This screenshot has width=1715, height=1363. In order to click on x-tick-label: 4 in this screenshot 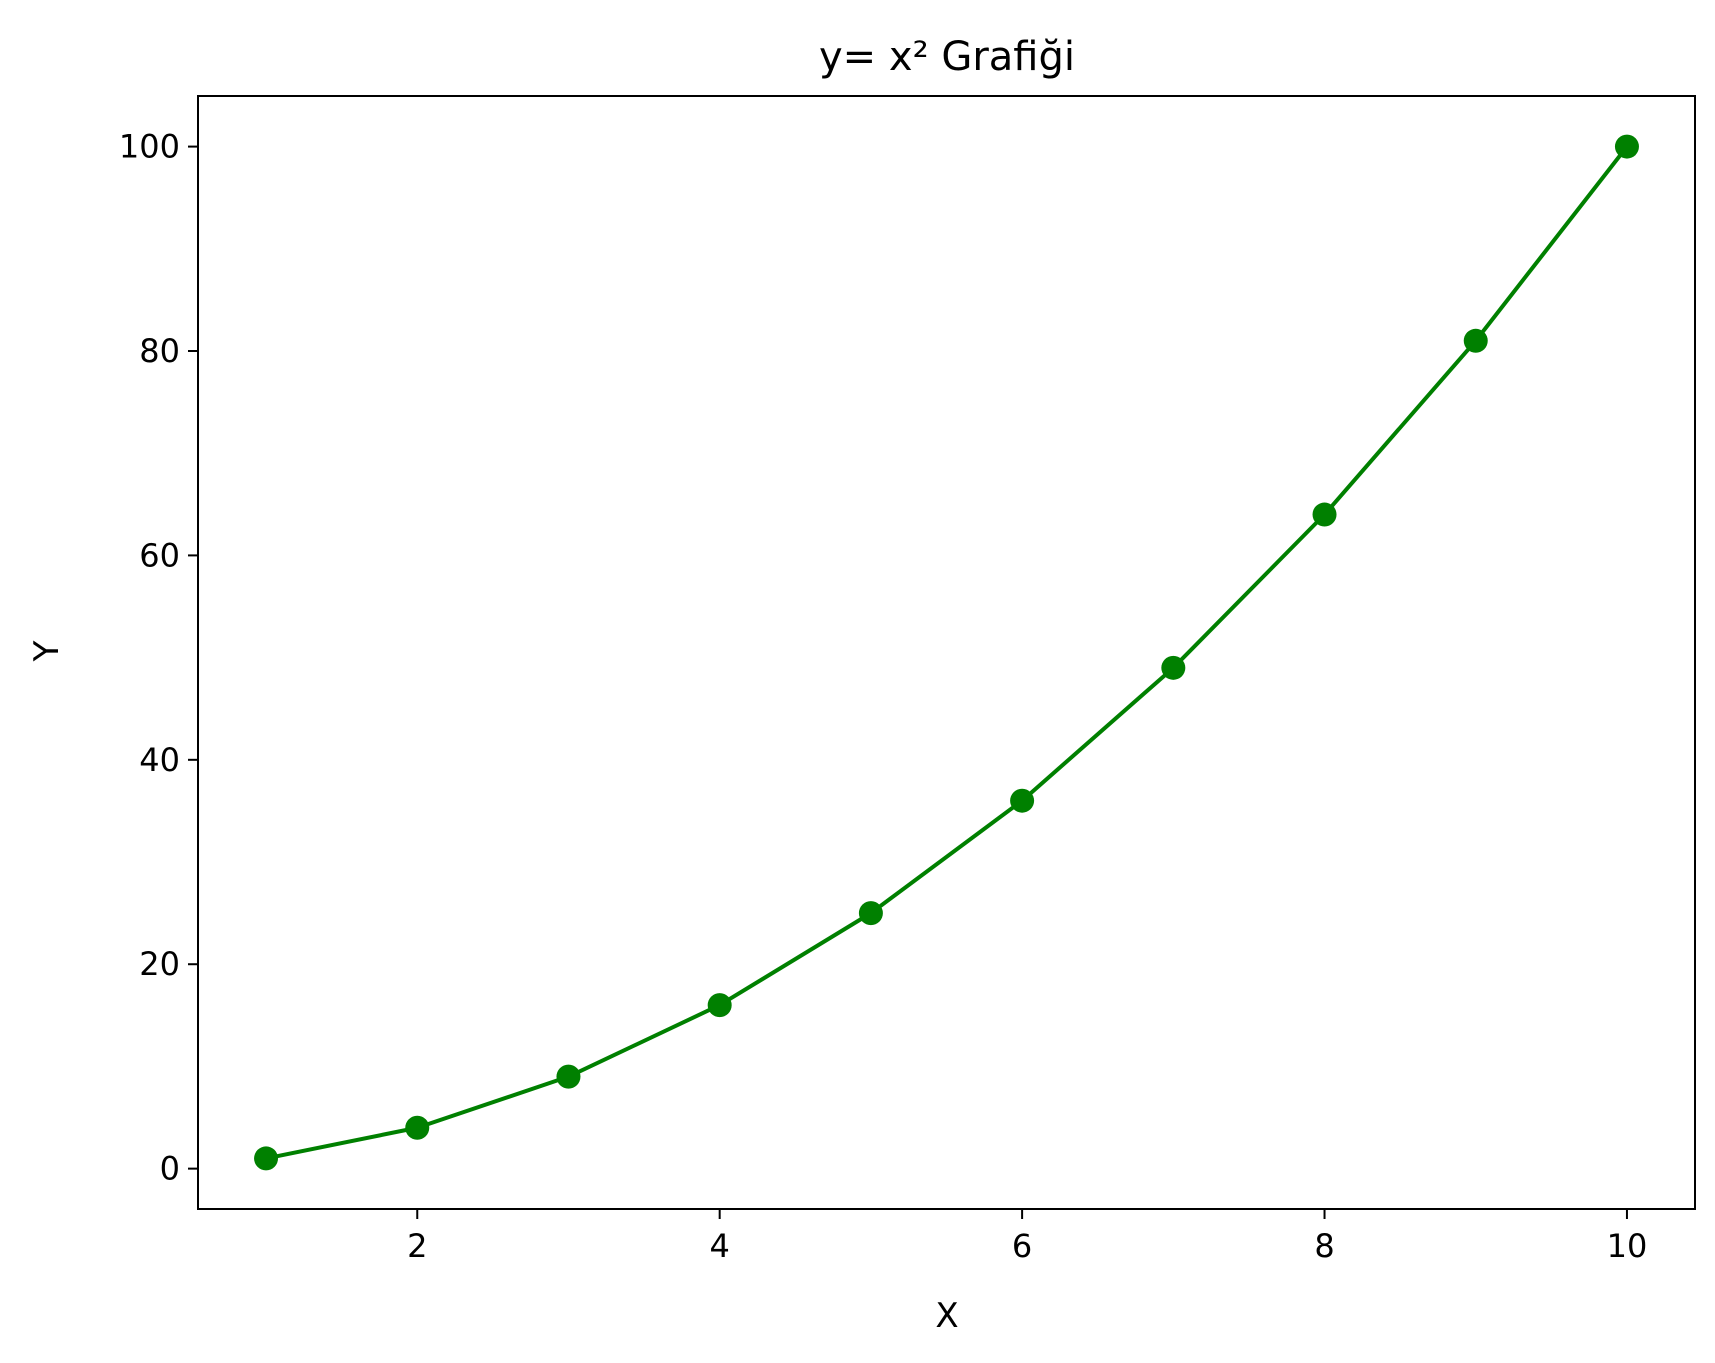, I will do `click(720, 1246)`.